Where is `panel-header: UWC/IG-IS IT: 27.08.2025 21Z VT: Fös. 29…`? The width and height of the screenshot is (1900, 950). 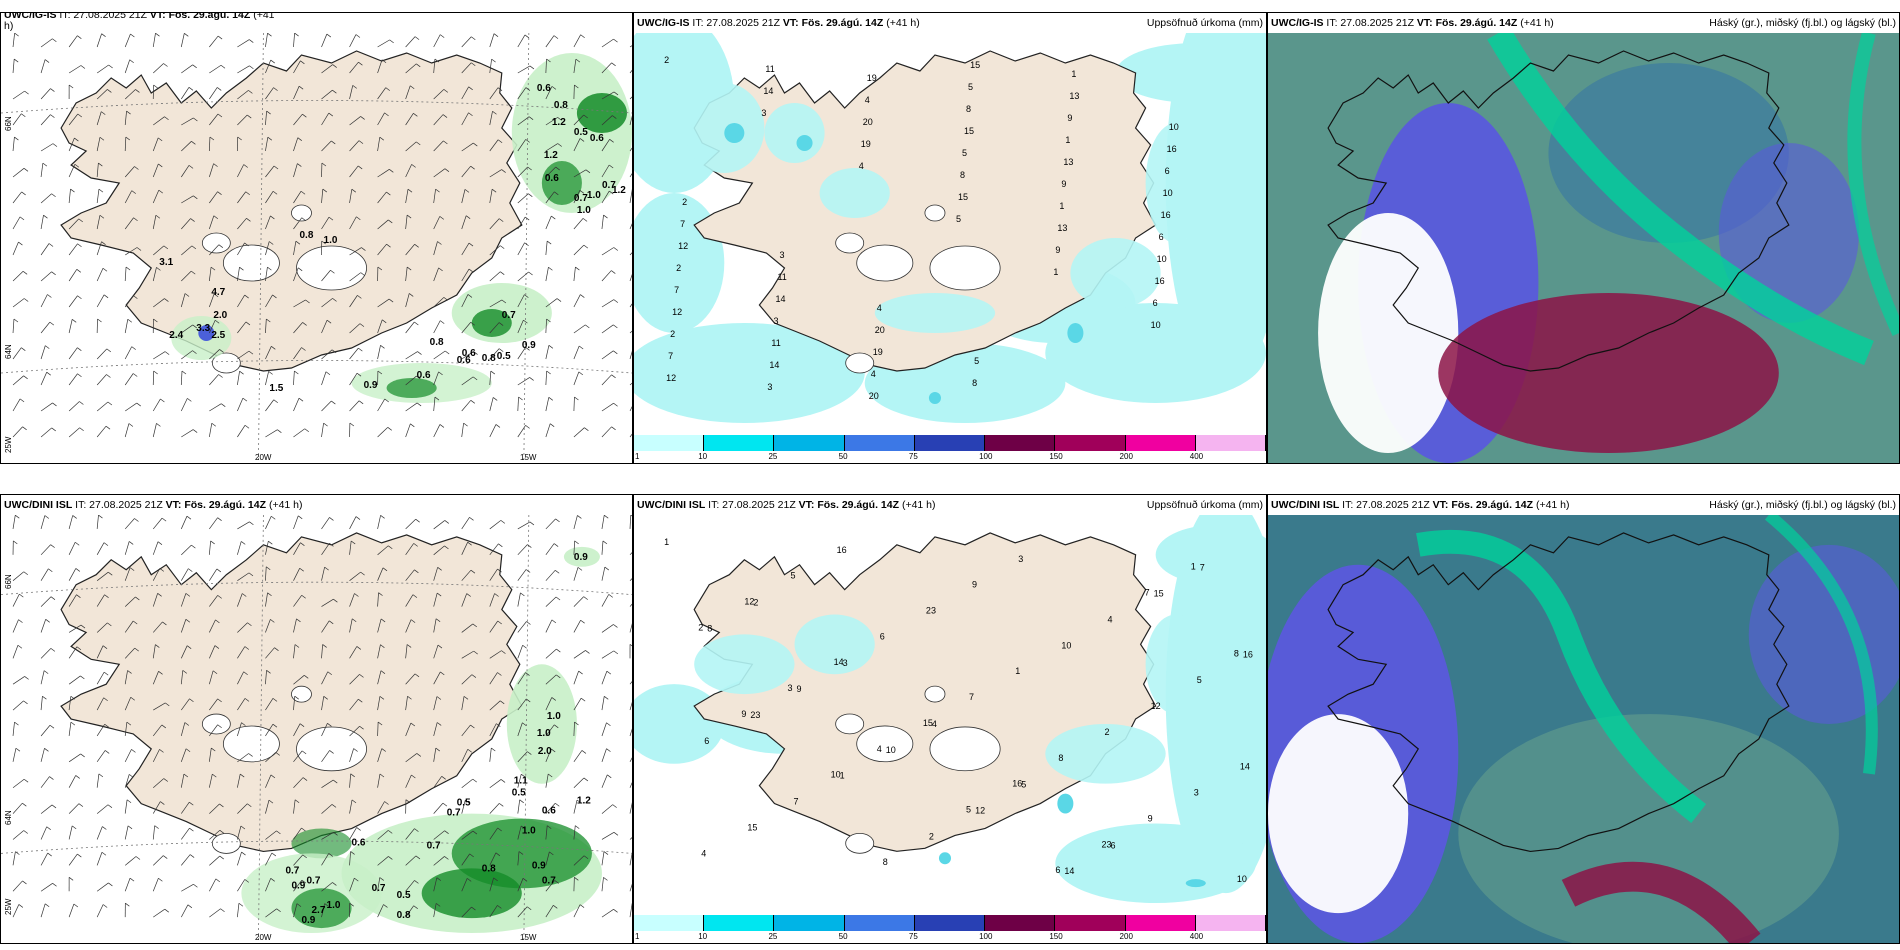 panel-header: UWC/IG-IS IT: 27.08.2025 21Z VT: Fös. 29… is located at coordinates (1583, 23).